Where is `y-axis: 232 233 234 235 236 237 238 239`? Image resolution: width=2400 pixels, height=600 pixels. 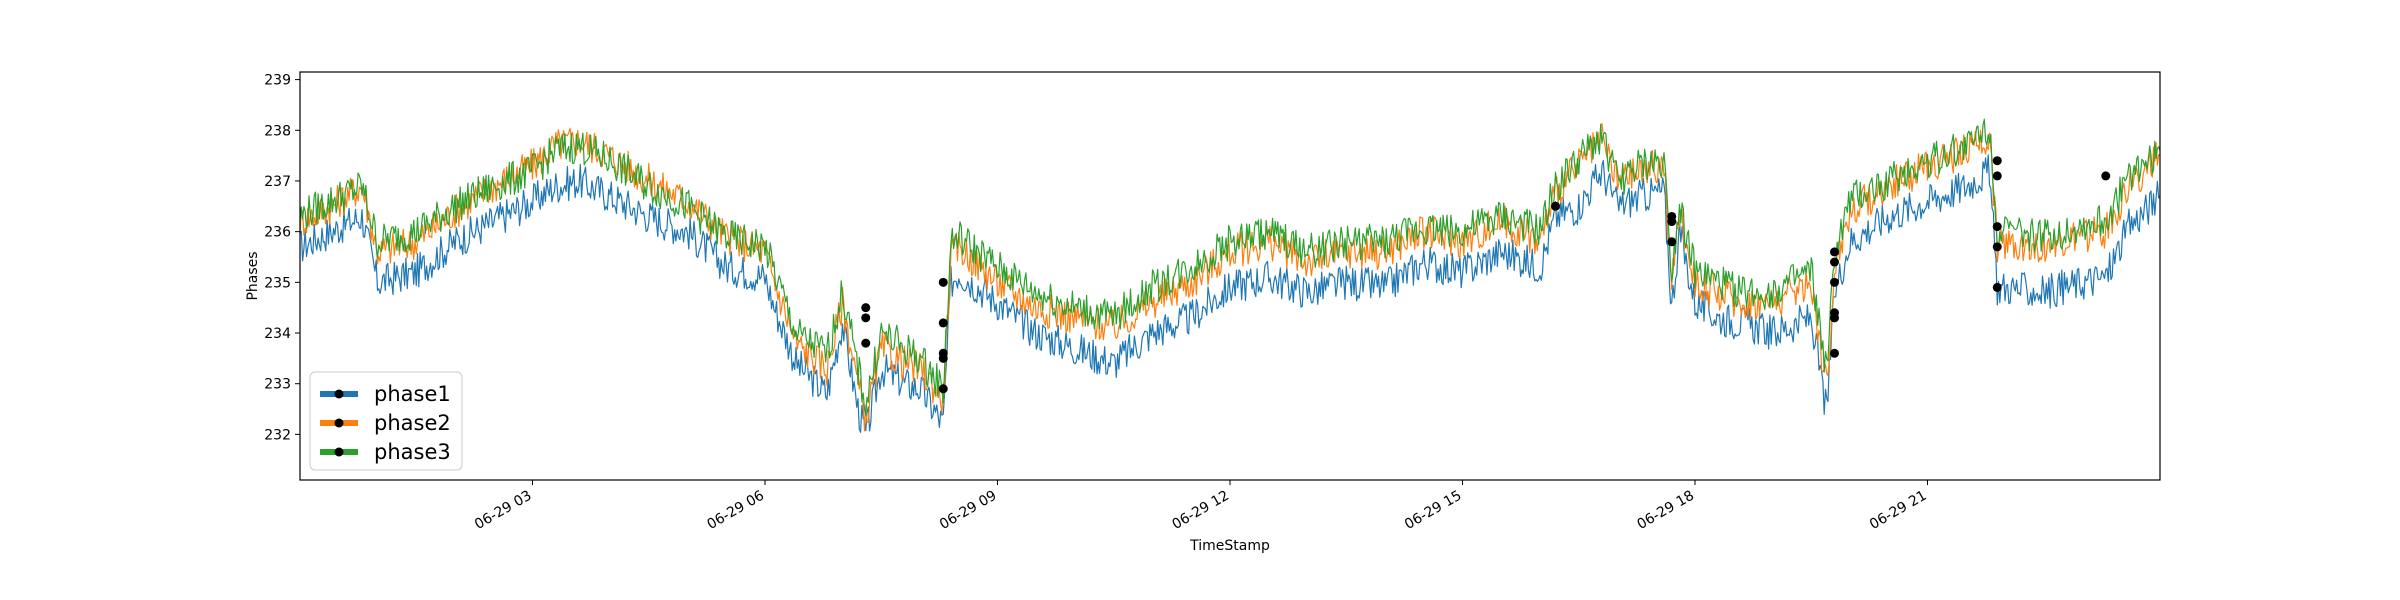 y-axis: 232 233 234 235 236 237 238 239 is located at coordinates (282, 258).